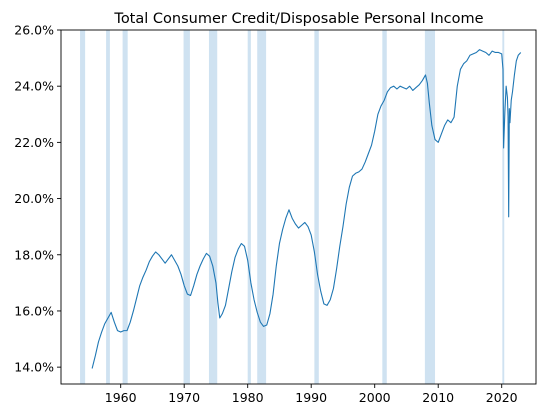 Image resolution: width=547 pixels, height=416 pixels. What do you see at coordinates (438, 397) in the screenshot?
I see `x-tick-label-2010: 2010` at bounding box center [438, 397].